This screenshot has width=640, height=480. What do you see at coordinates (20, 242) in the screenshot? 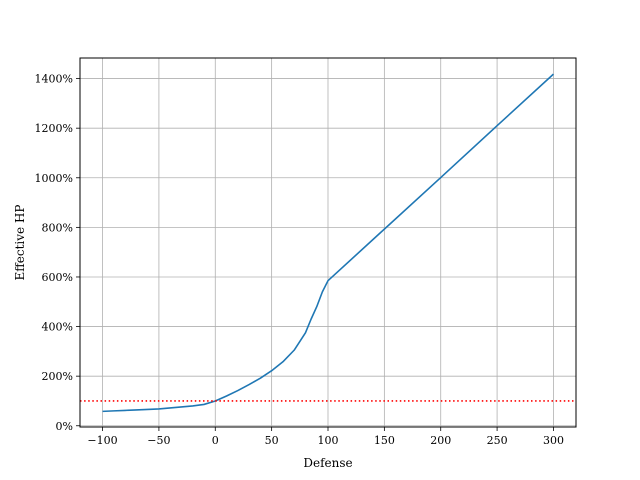
I see `y-axis-label: Effective HP` at bounding box center [20, 242].